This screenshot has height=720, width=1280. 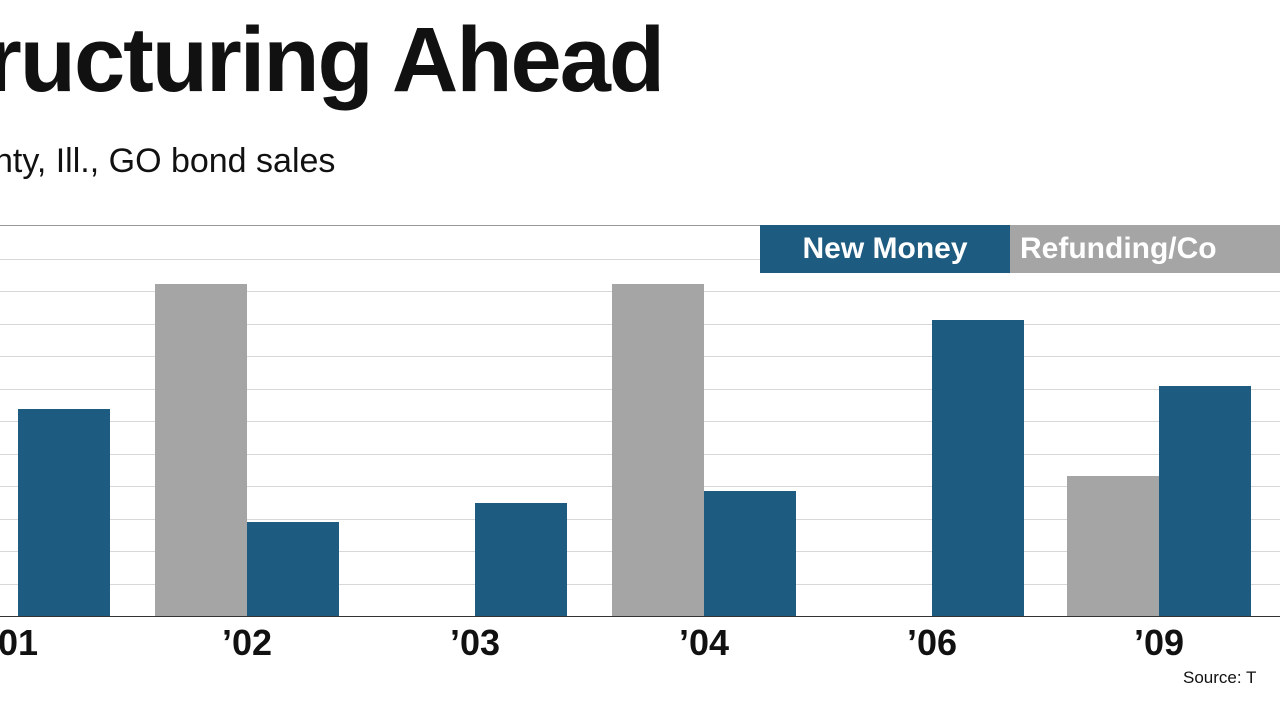 I want to click on page-title: ructuring Ahead, so click(x=332, y=60).